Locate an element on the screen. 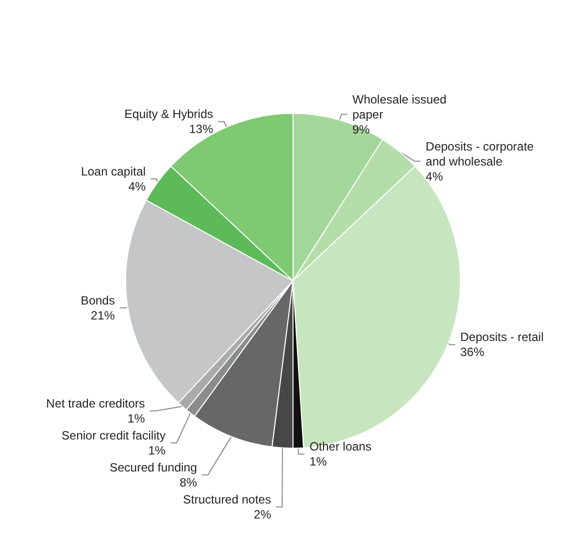 Image resolution: width=586 pixels, height=540 pixels. slice-label: Wholesale issued paper is located at coordinates (401, 107).